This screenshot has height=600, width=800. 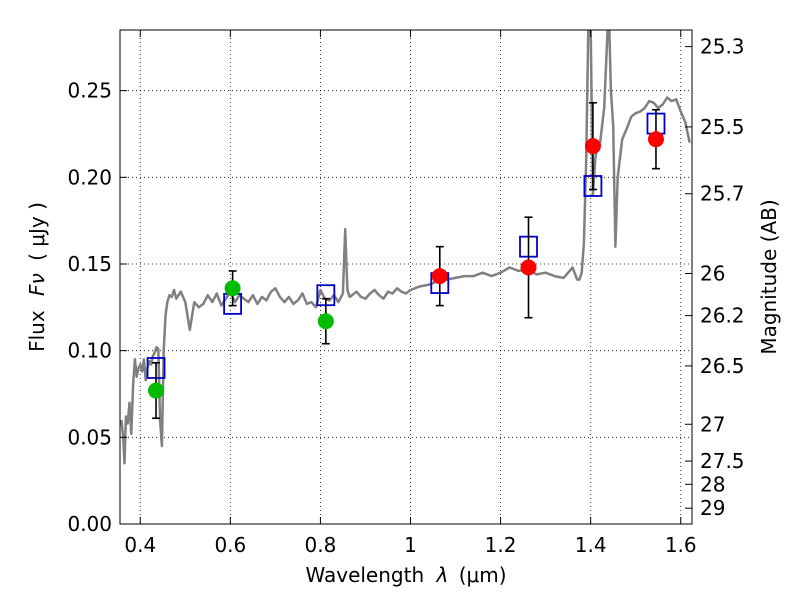 I want to click on y-axis-label: Flux Fν ( μJy ), so click(x=37, y=277).